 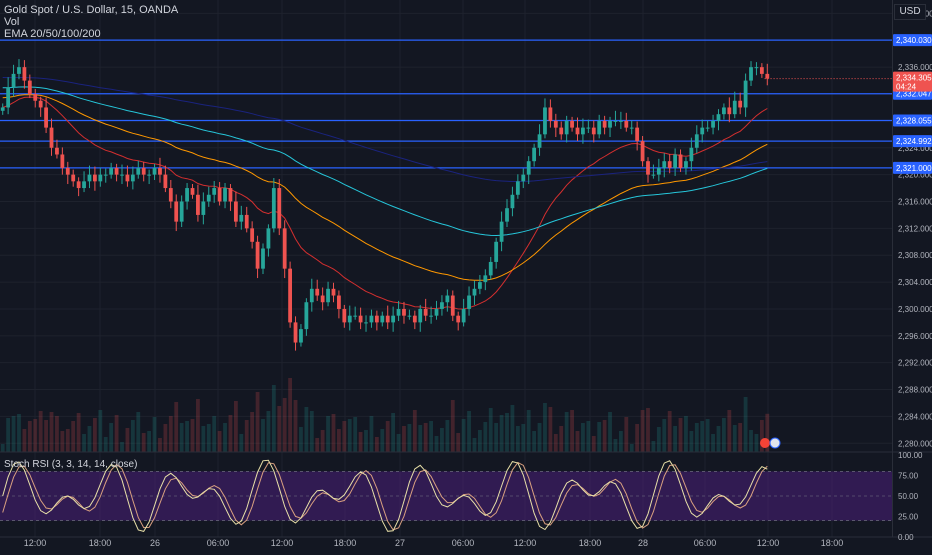 What do you see at coordinates (915, 363) in the screenshot?
I see `price-tick-label: 2,292.000` at bounding box center [915, 363].